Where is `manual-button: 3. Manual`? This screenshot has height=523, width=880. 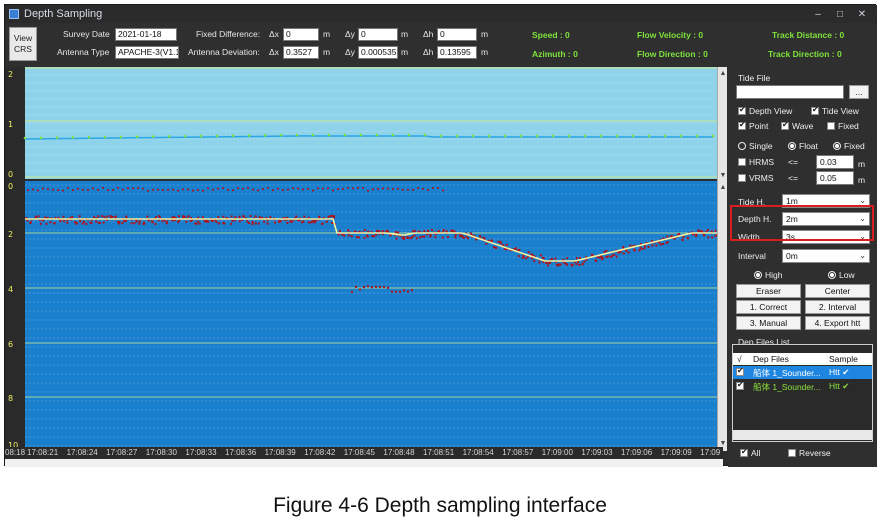 manual-button: 3. Manual is located at coordinates (768, 323).